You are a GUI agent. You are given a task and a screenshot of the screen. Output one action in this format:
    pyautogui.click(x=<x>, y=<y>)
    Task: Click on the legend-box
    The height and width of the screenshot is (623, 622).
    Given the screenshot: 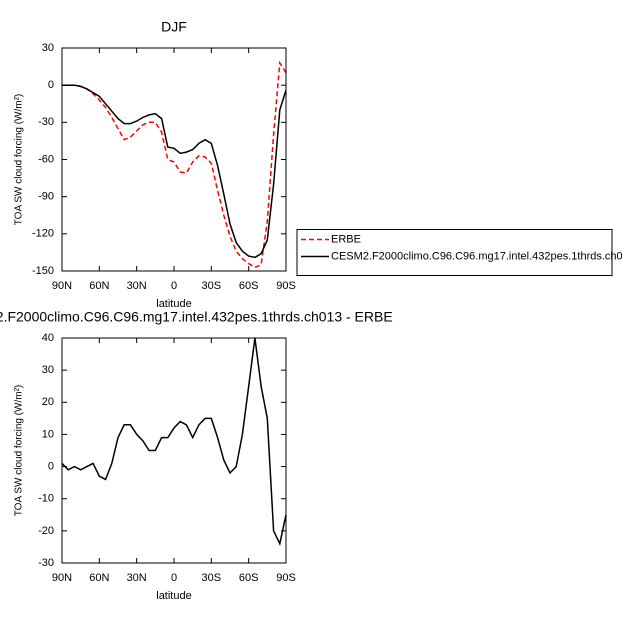 What is the action you would take?
    pyautogui.click(x=454, y=252)
    